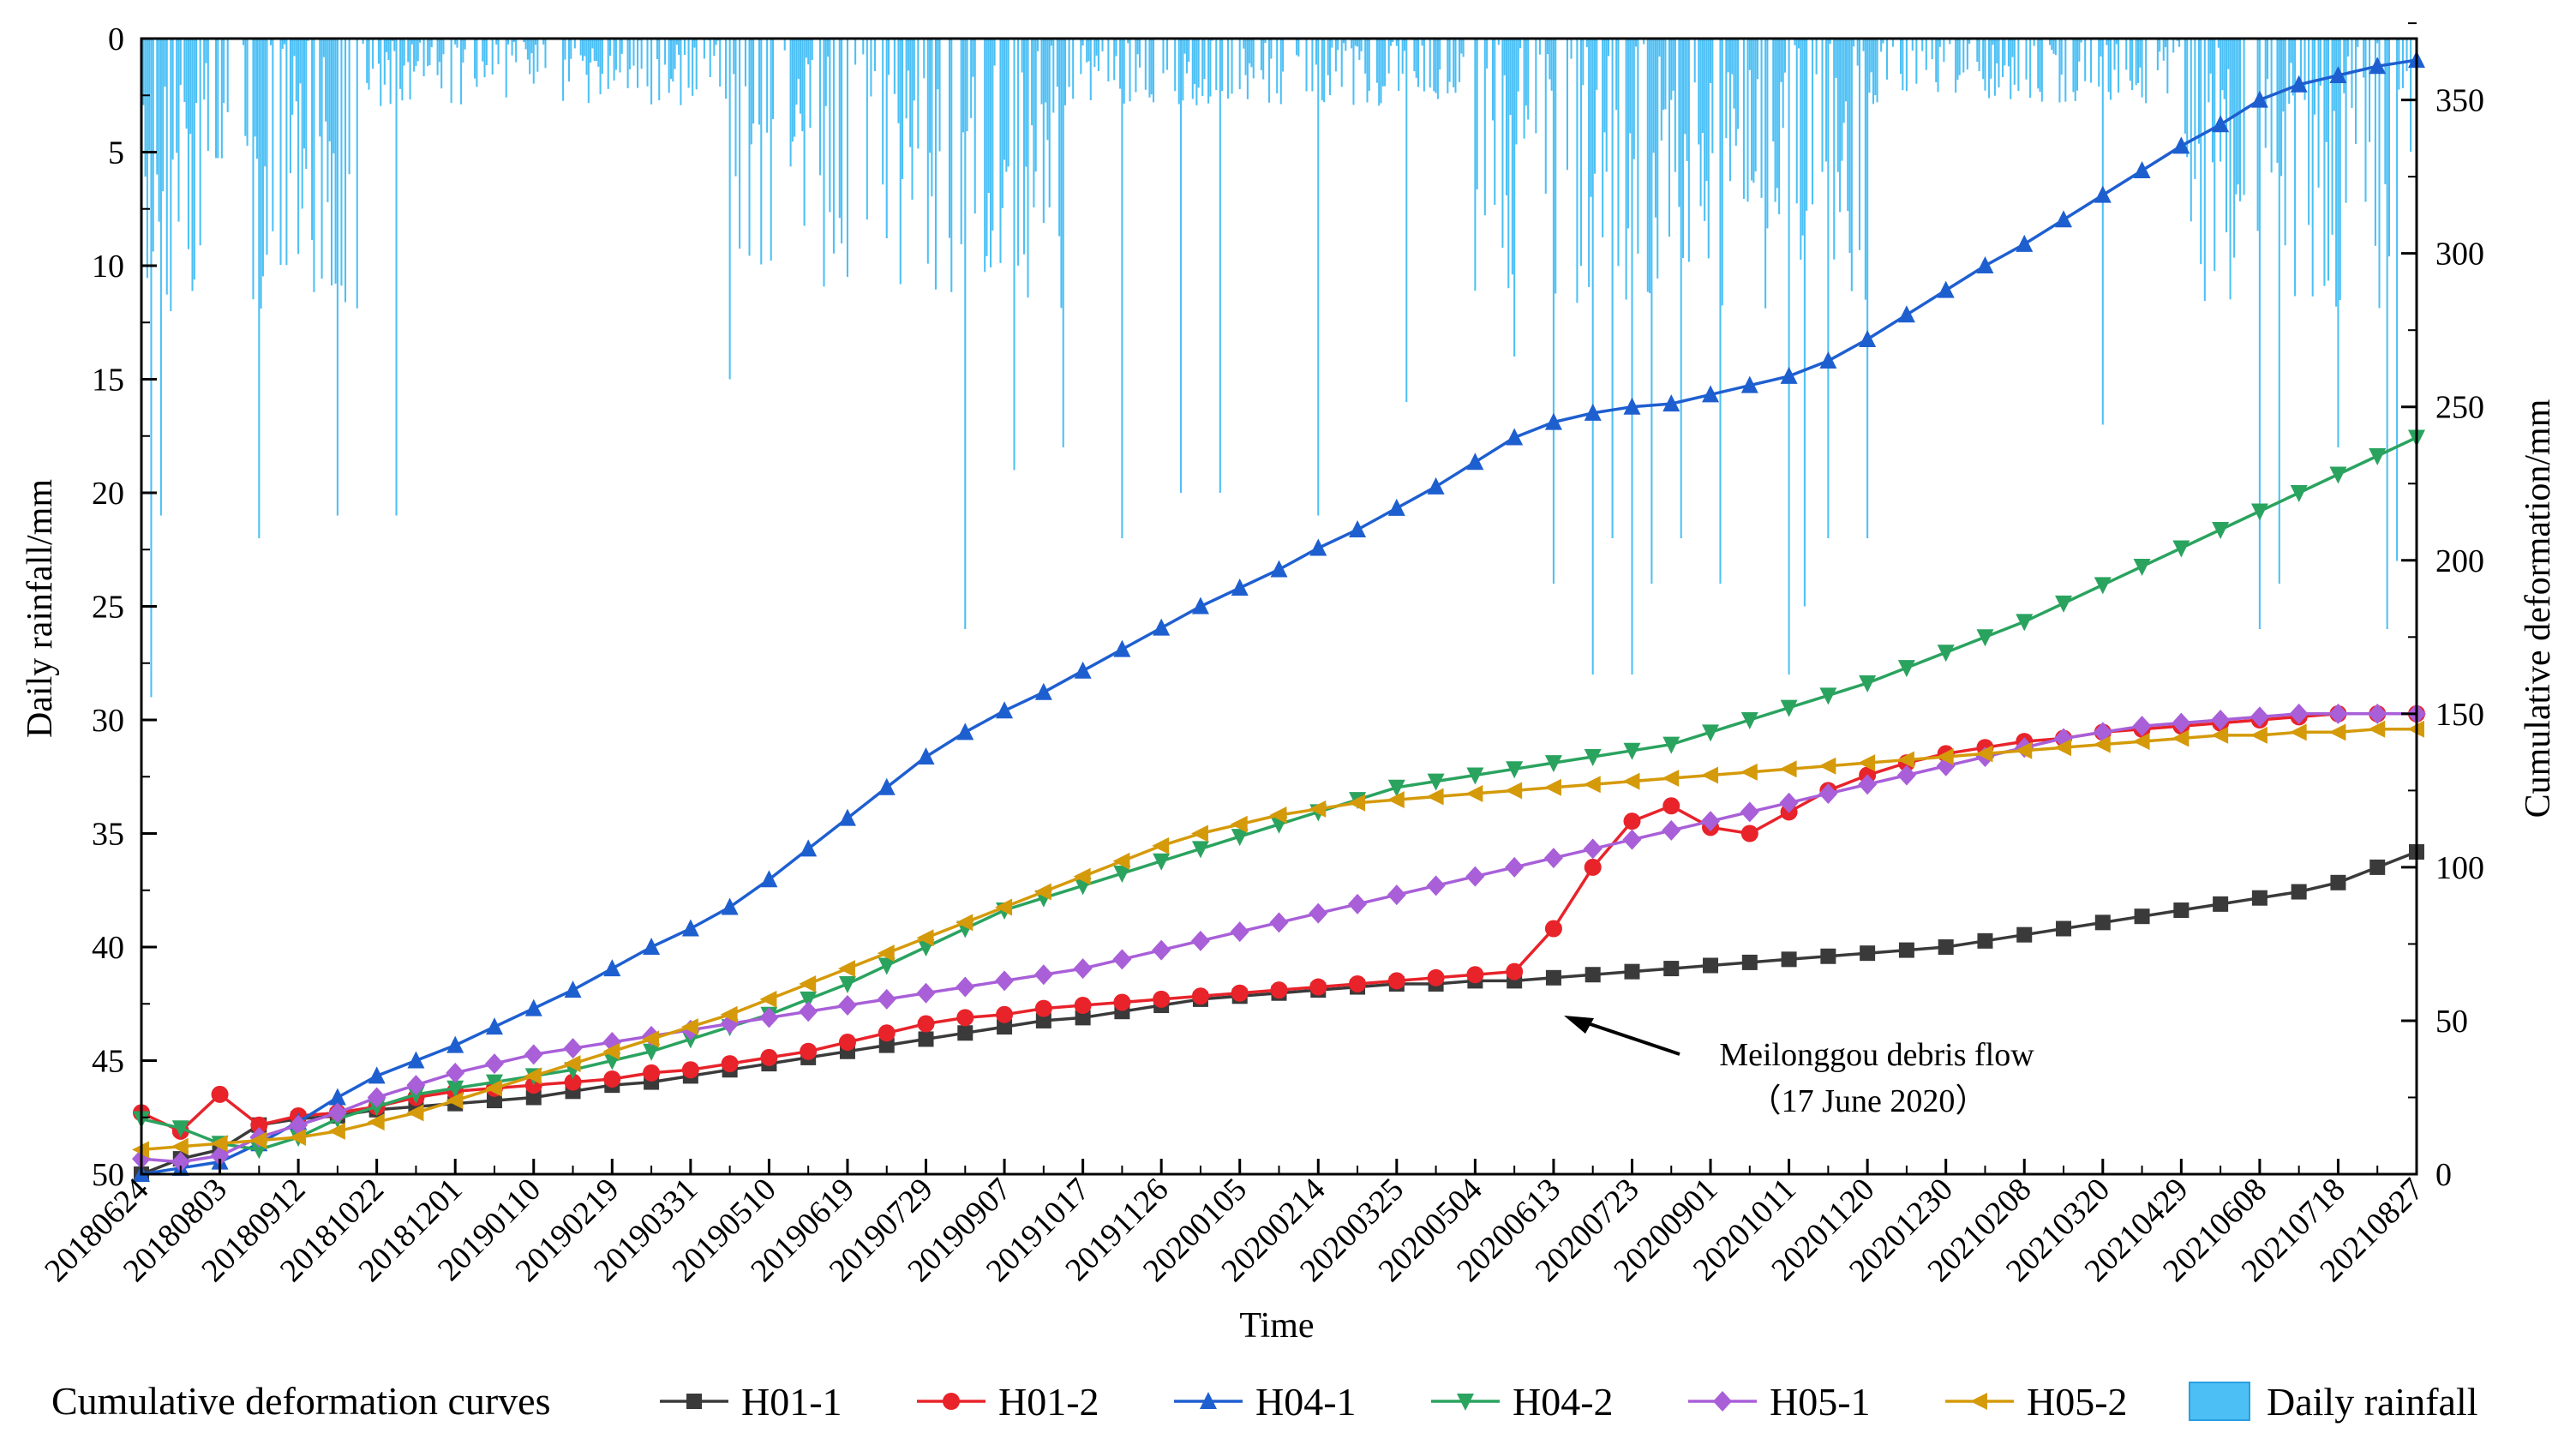 This screenshot has width=2576, height=1439. Describe the element at coordinates (1820, 1402) in the screenshot. I see `legend-label: H05-1` at that location.